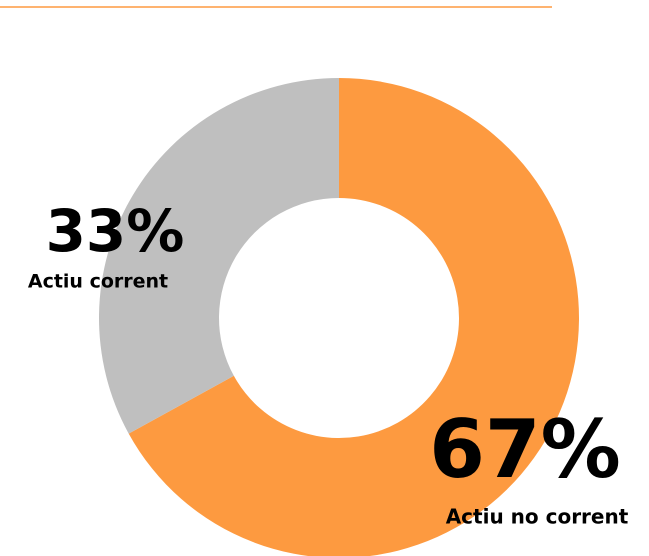 The height and width of the screenshot is (556, 649). Describe the element at coordinates (115, 231) in the screenshot. I see `value-label: 33%` at that location.